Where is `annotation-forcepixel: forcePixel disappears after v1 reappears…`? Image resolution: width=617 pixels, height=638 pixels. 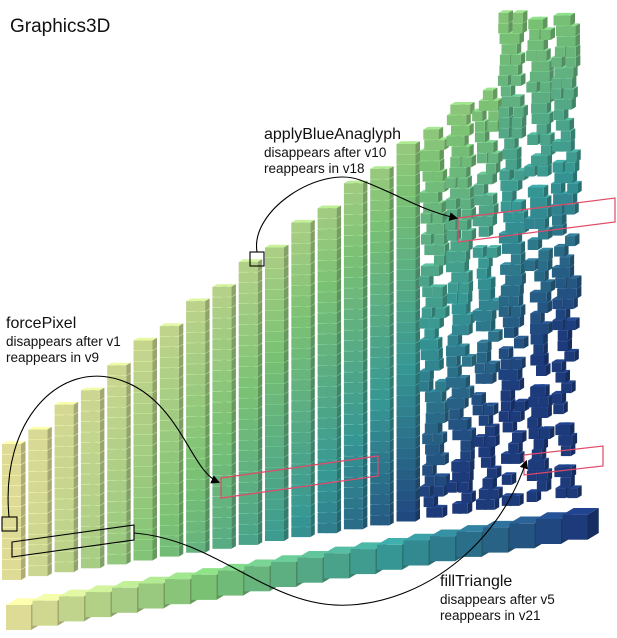 annotation-forcepixel: forcePixel disappears after v1 reappears… is located at coordinates (63, 340).